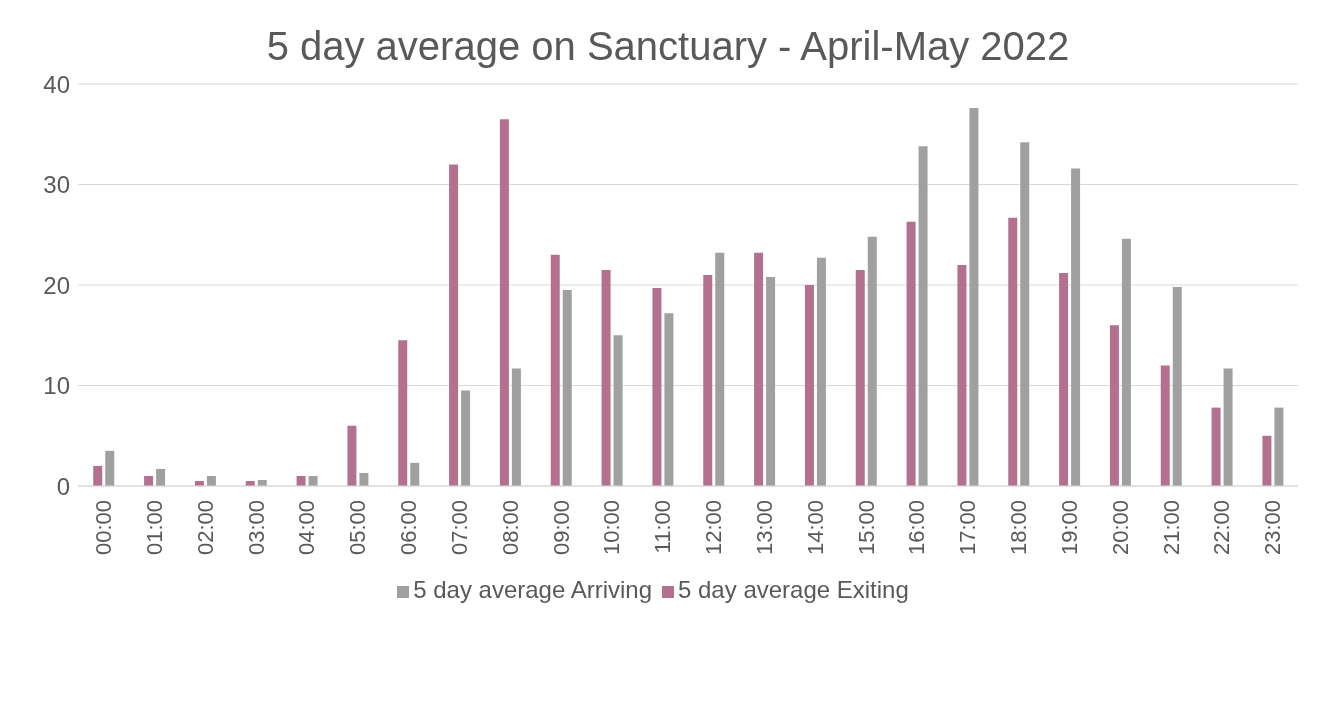 This screenshot has width=1342, height=715. I want to click on y-tick-label: 0, so click(63, 486).